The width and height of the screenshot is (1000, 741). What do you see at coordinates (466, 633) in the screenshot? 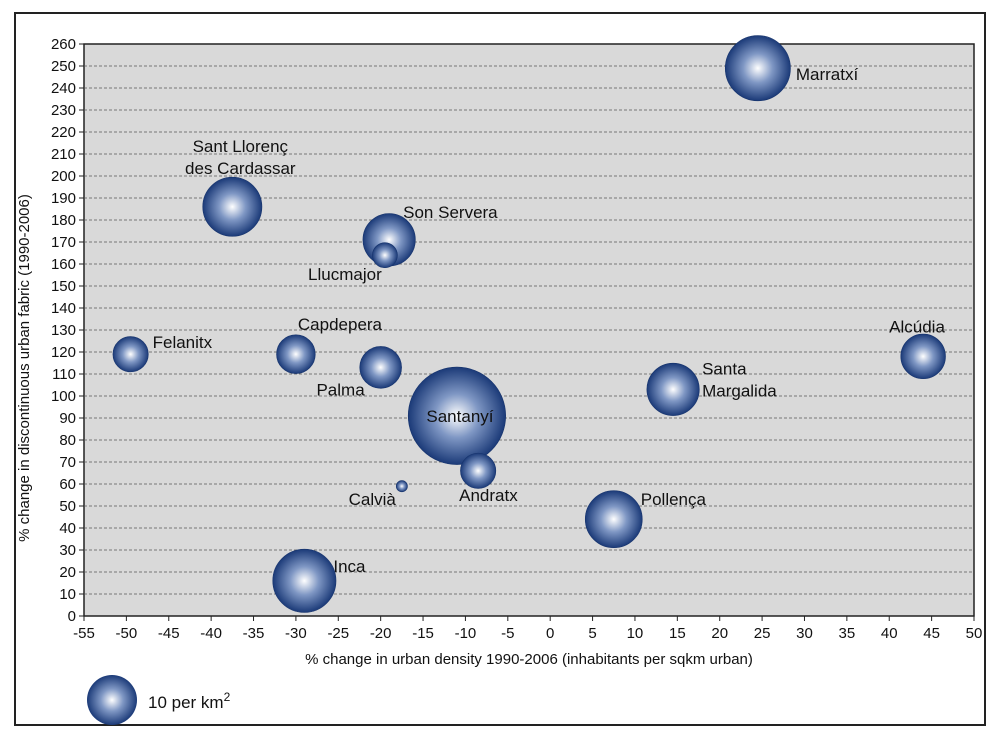
I see `x-tick-label: -10` at bounding box center [466, 633].